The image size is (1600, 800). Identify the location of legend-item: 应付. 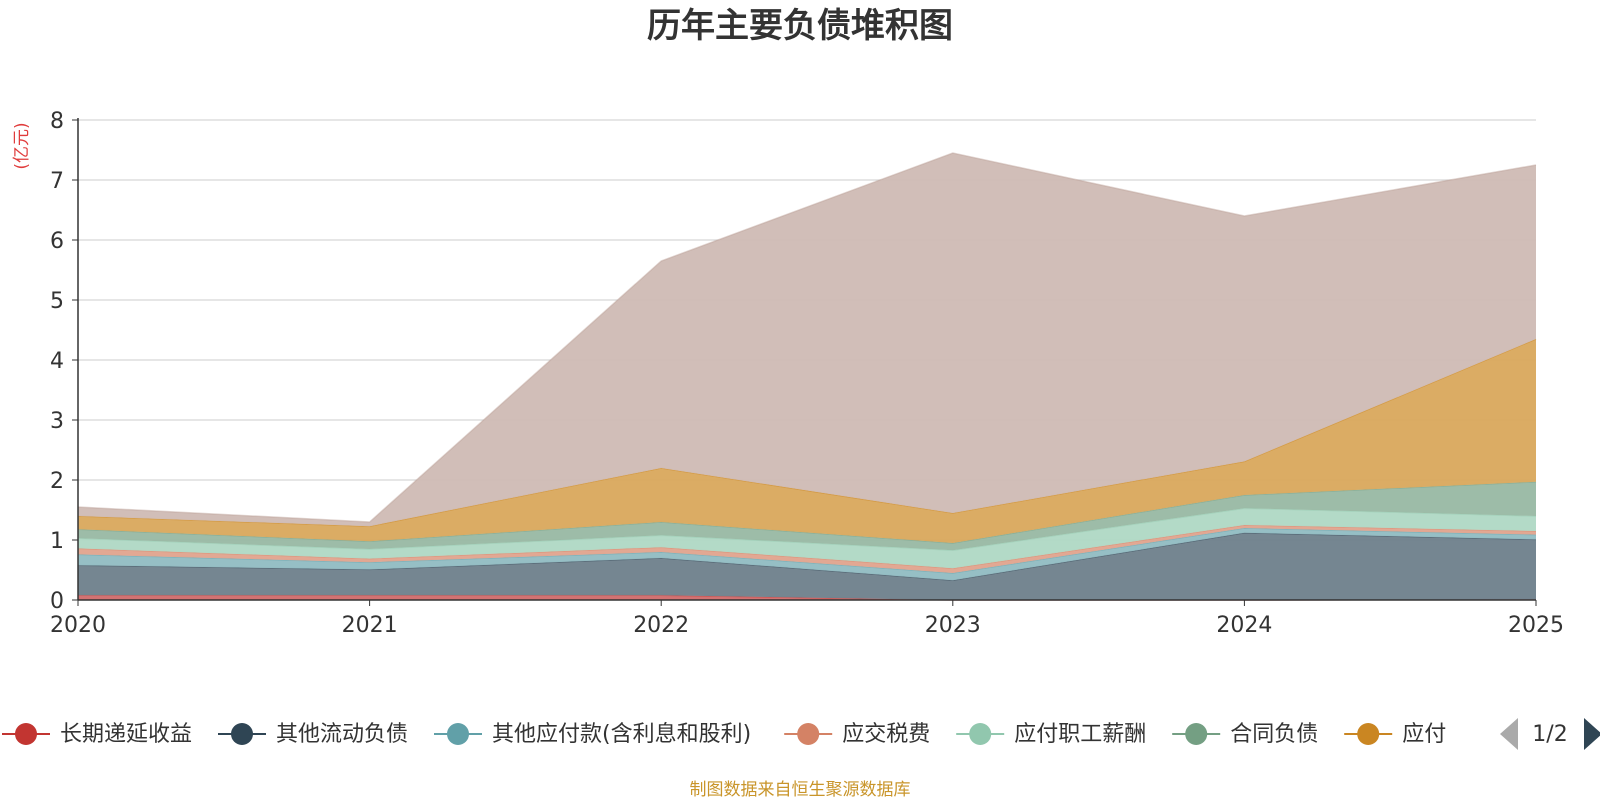
(1395, 734).